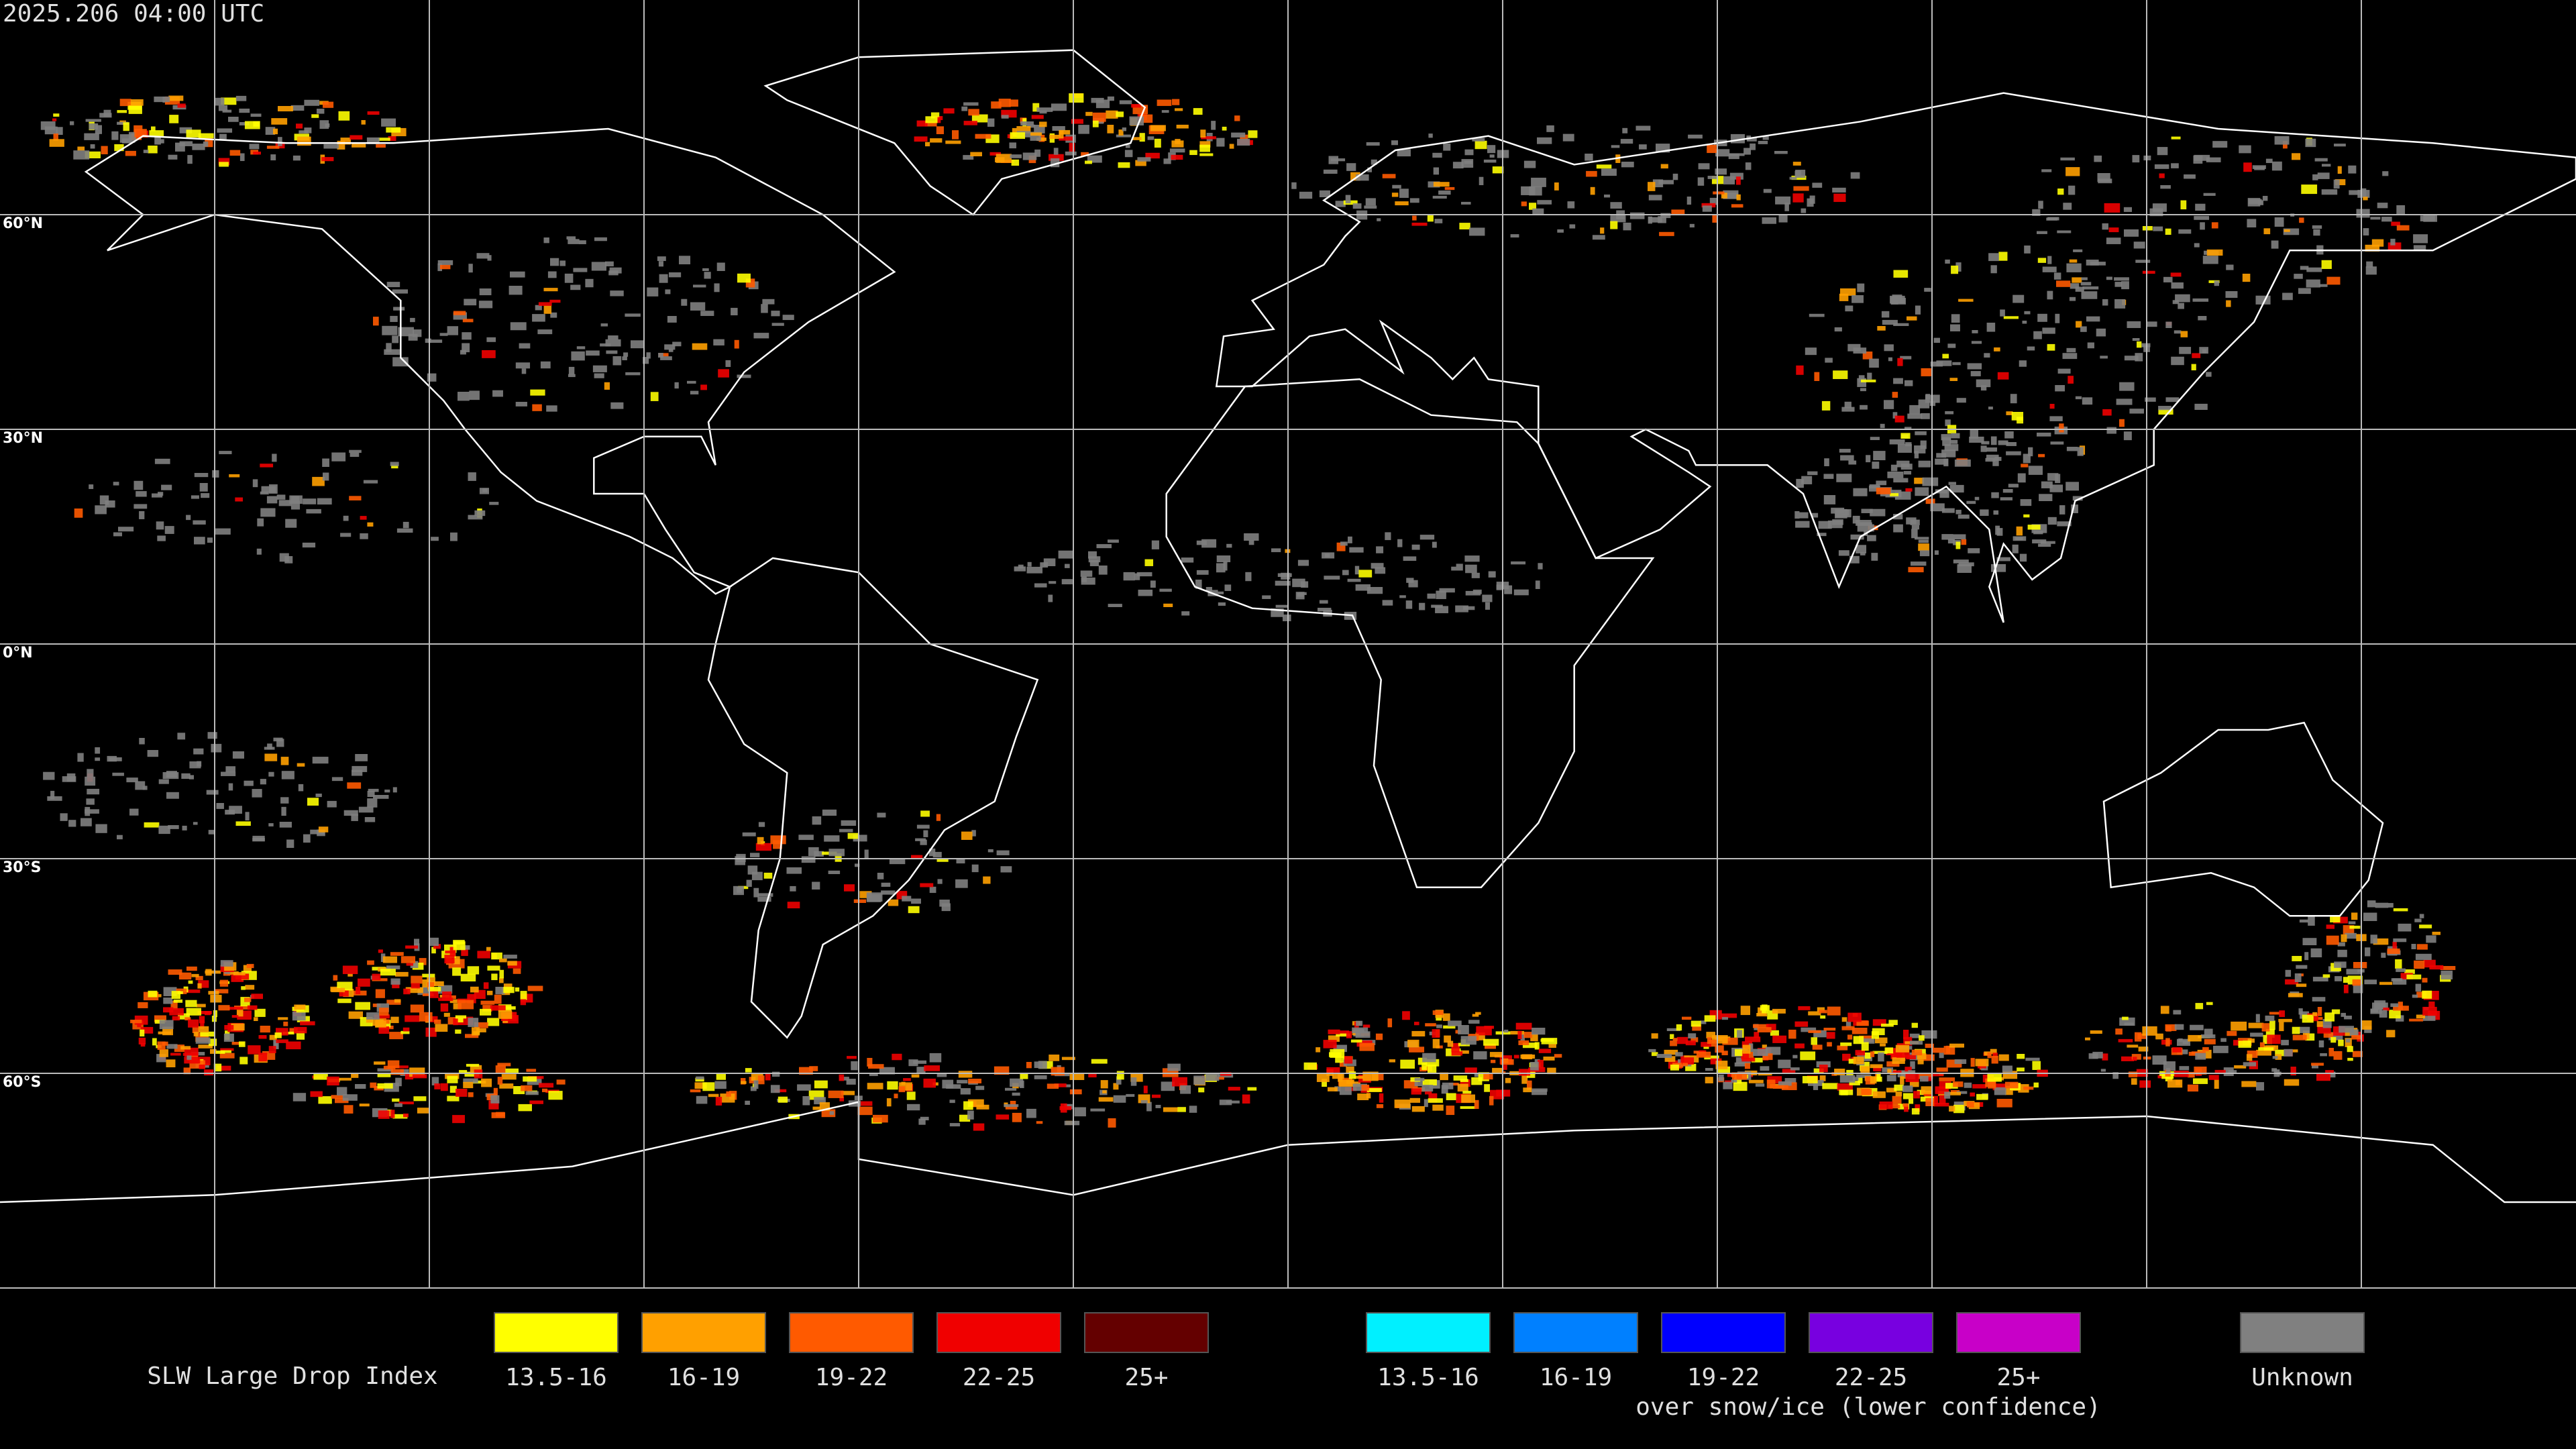 The width and height of the screenshot is (2576, 1449). Describe the element at coordinates (556, 1332) in the screenshot. I see `legend-swatch` at that location.